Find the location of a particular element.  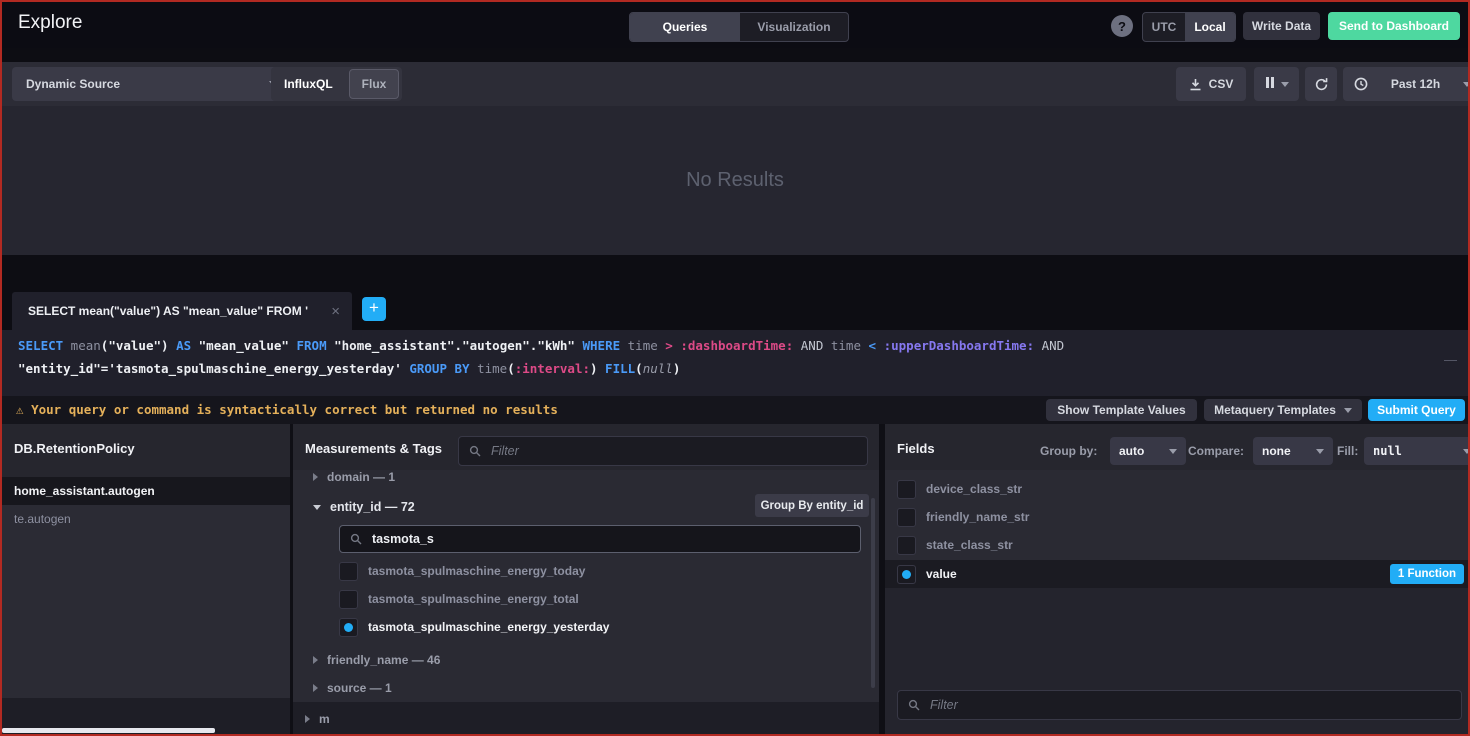

tag-source-row: source — 1 is located at coordinates (352, 688).